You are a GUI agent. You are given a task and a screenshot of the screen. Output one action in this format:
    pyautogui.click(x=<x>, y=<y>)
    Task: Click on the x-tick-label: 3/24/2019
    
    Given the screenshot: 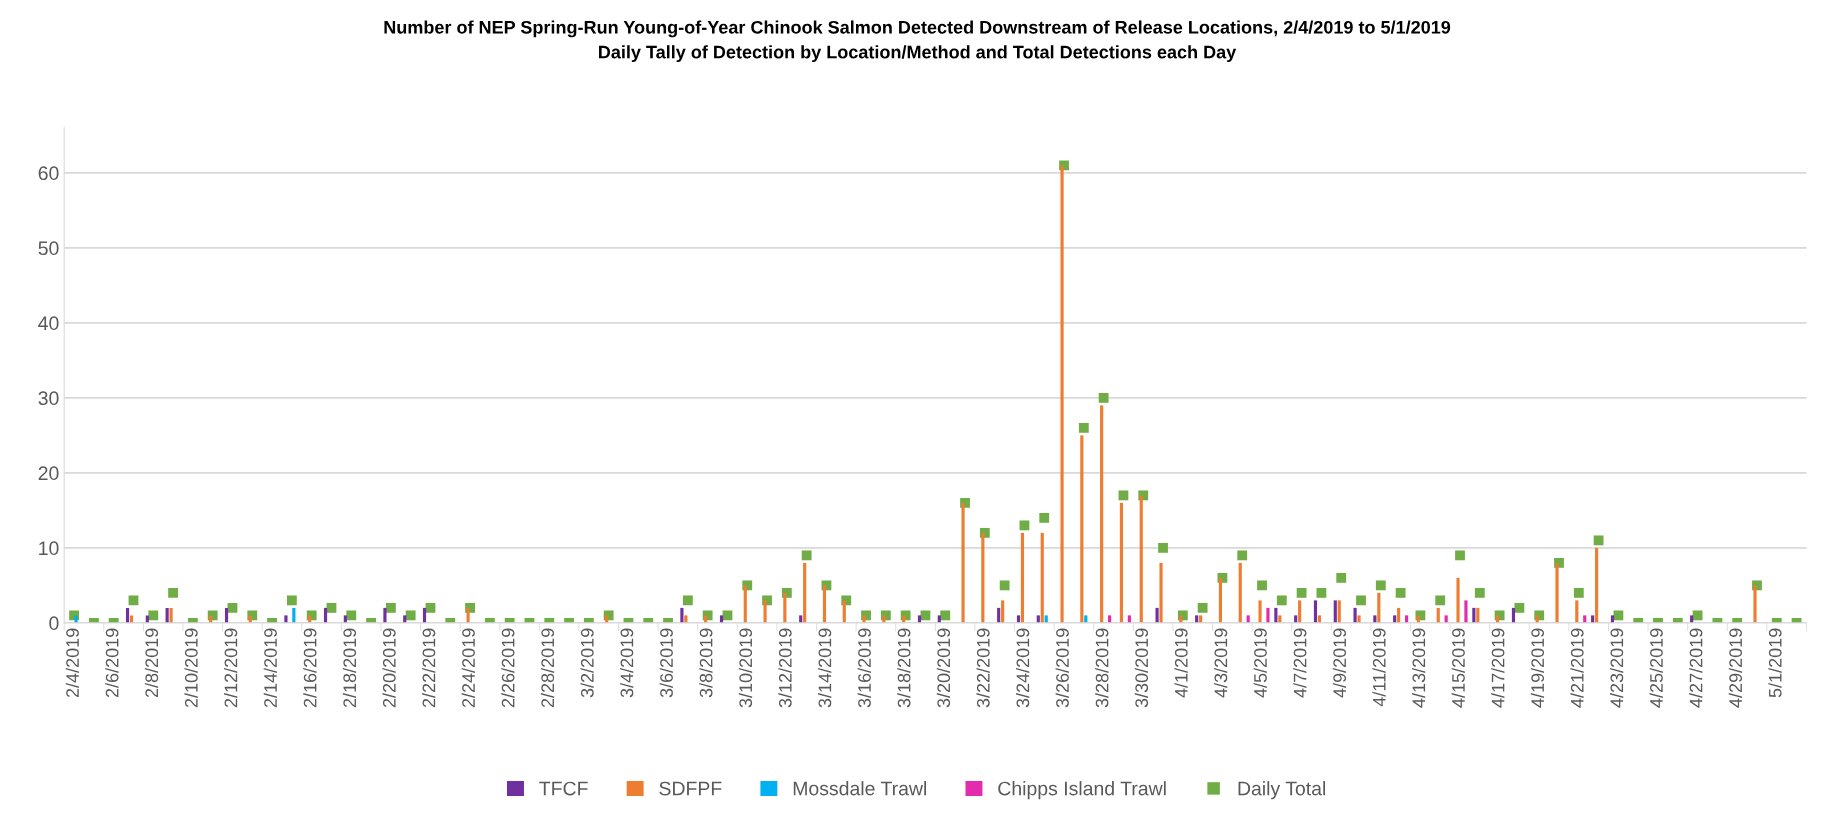 What is the action you would take?
    pyautogui.click(x=1023, y=668)
    